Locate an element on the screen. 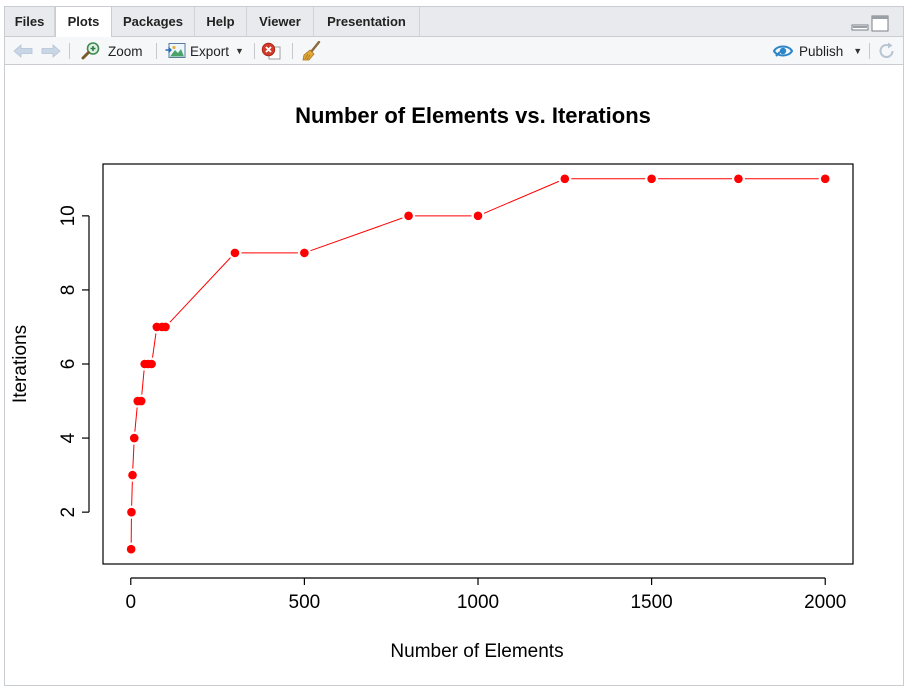  y-tick-label: 4 is located at coordinates (68, 437).